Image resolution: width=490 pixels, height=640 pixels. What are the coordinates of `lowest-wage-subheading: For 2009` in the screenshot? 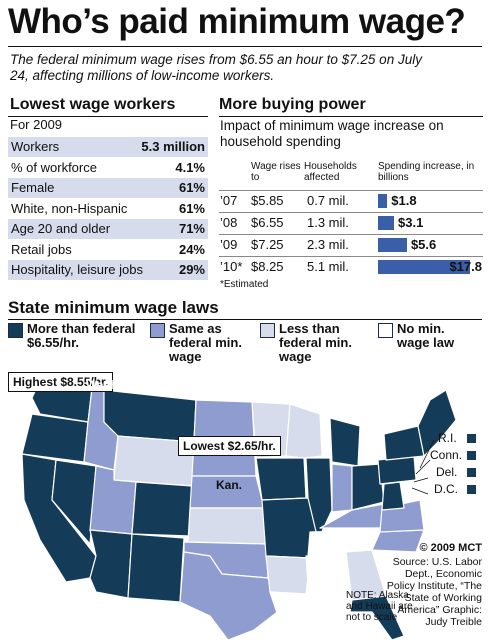 It's located at (36, 124).